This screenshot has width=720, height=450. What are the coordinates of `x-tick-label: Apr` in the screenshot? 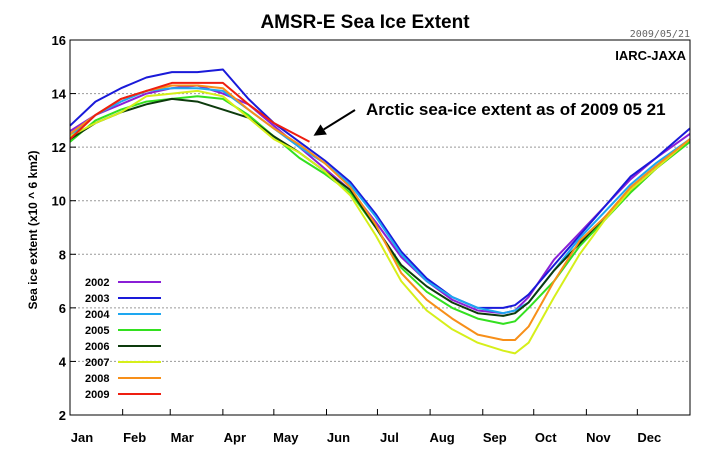 It's located at (235, 437).